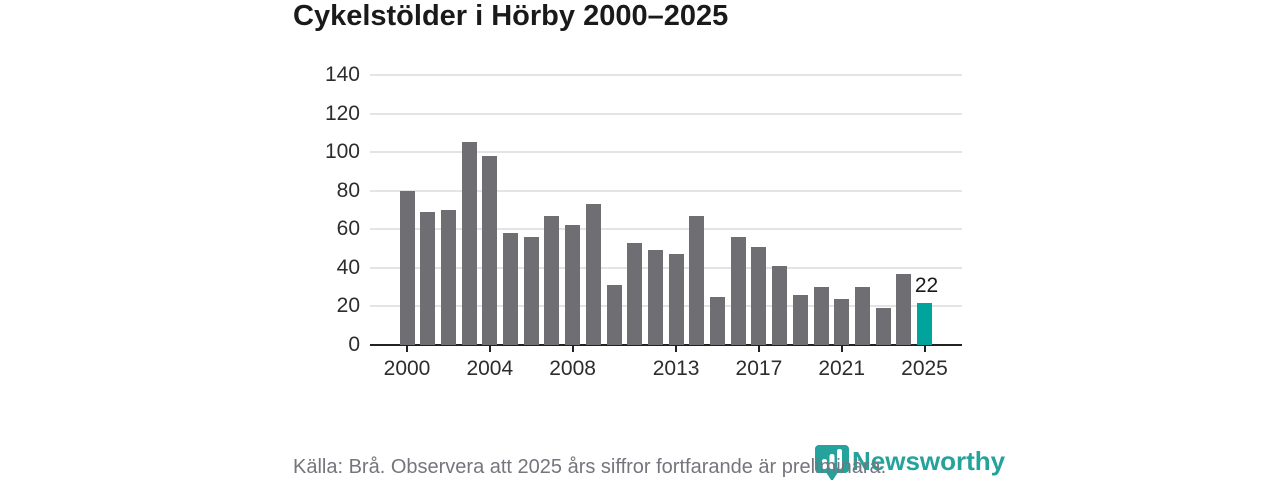 This screenshot has width=1280, height=480. Describe the element at coordinates (759, 296) in the screenshot. I see `bar-2017` at that location.